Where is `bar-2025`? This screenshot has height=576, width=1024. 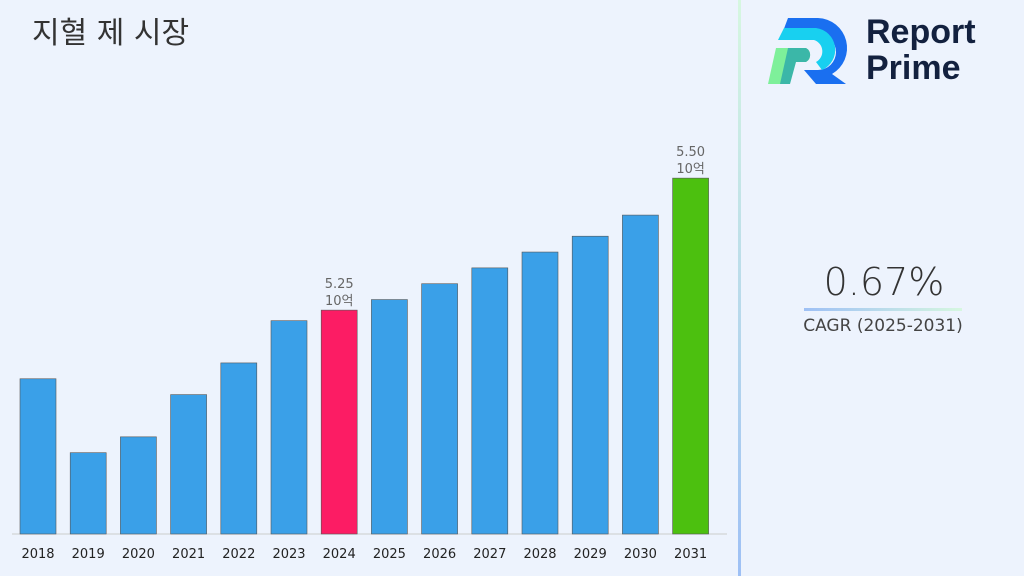
bar-2025 is located at coordinates (389, 417).